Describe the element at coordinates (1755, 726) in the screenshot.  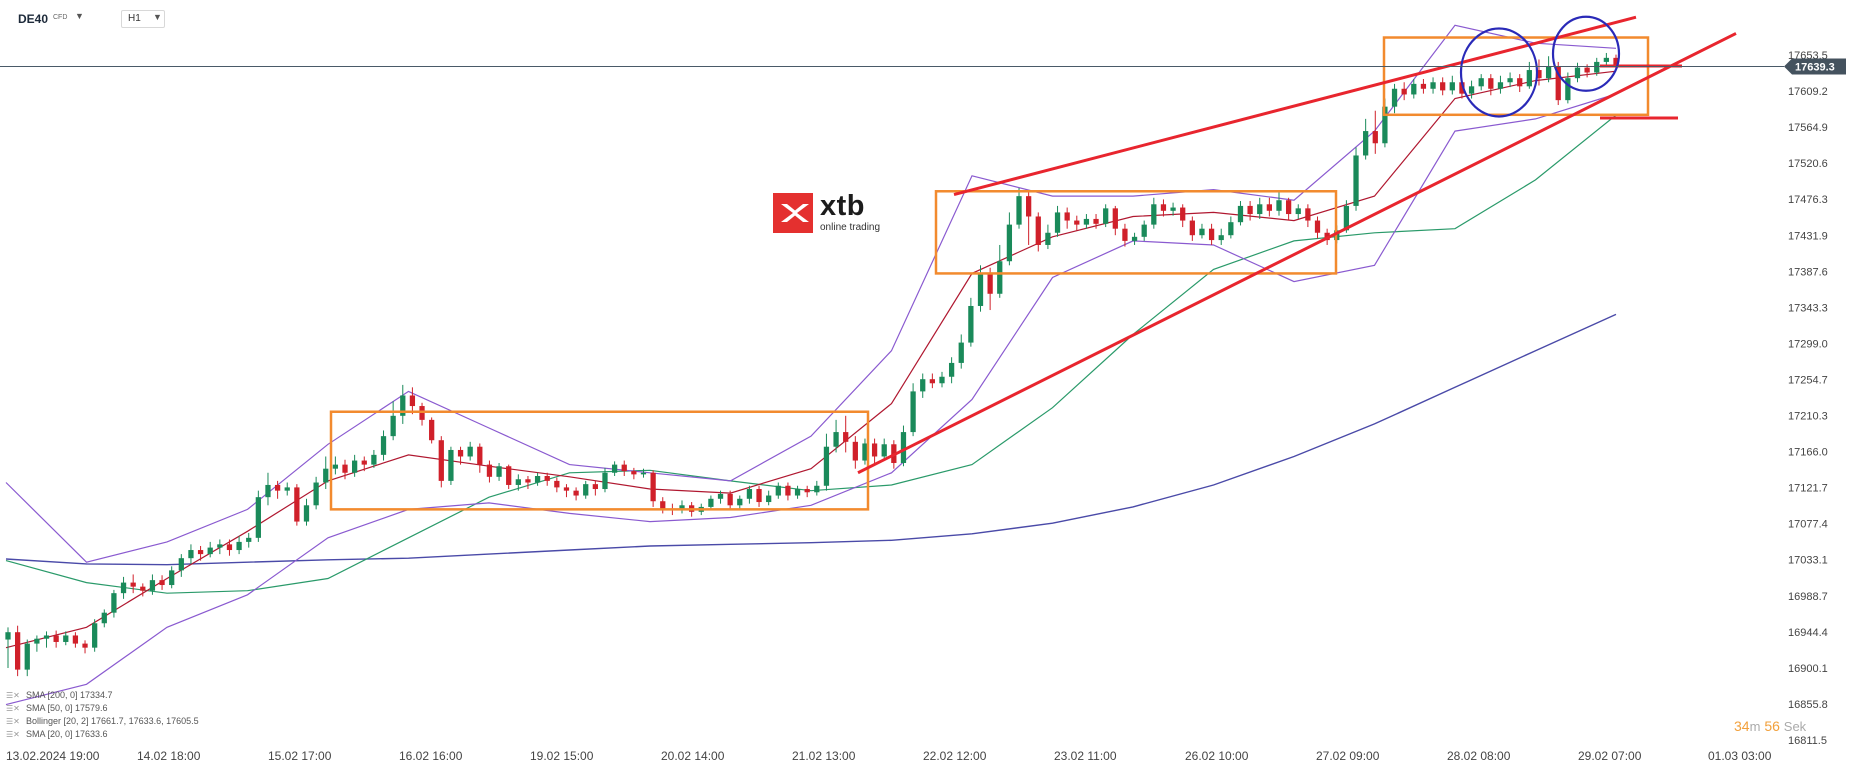
I see `timer-minutes-unit: m` at that location.